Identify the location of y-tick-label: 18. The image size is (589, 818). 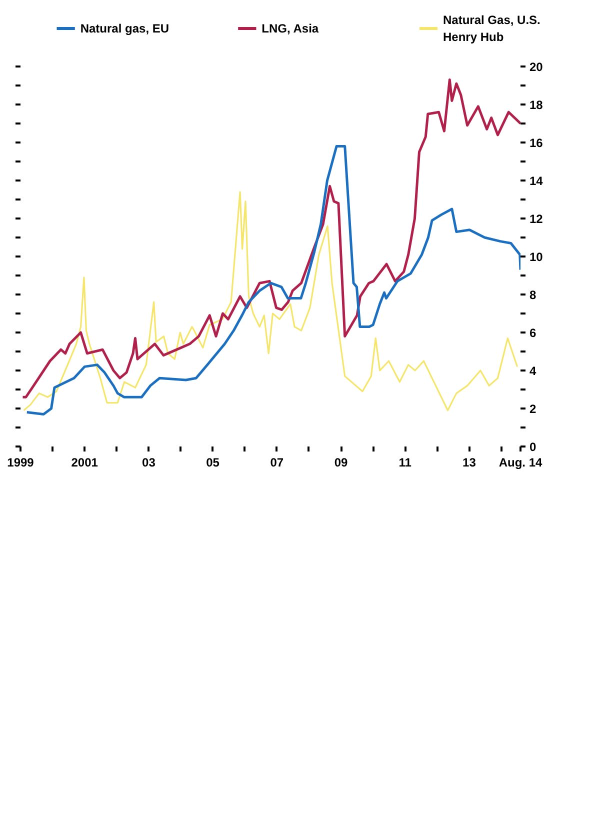
(537, 105).